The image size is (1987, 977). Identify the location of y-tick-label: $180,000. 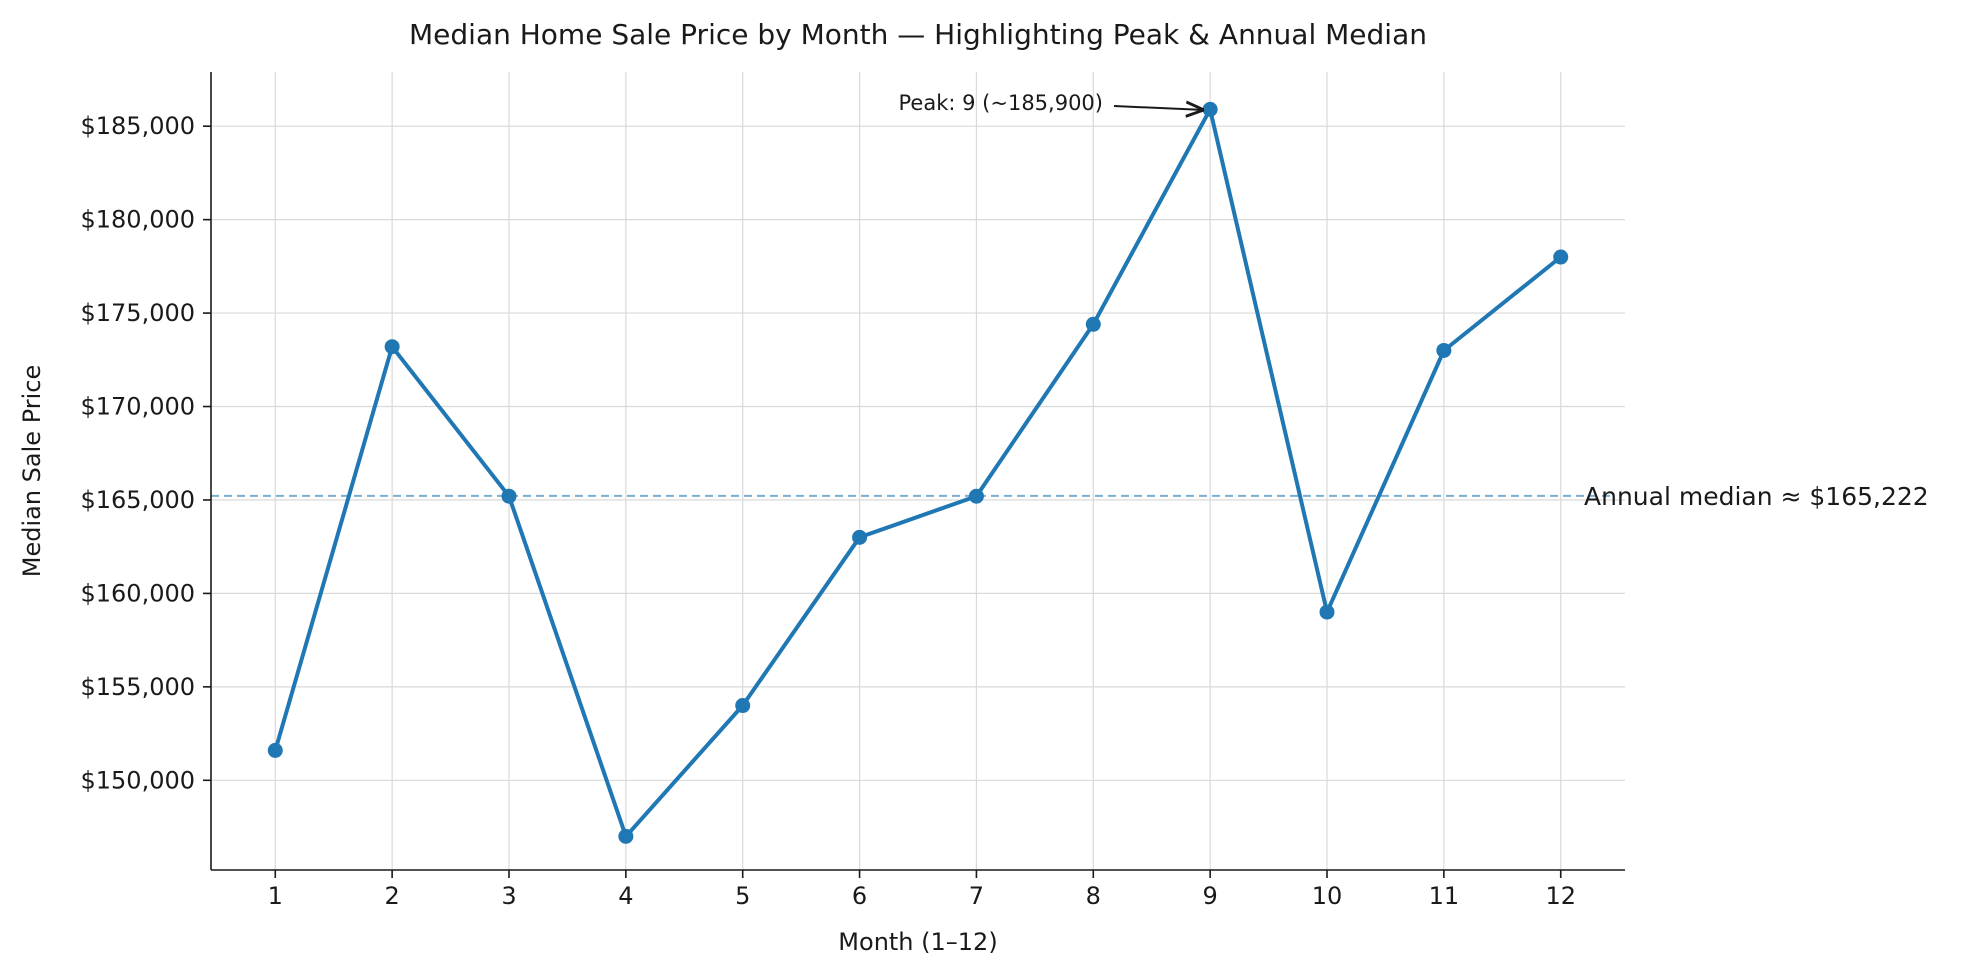
(137, 220).